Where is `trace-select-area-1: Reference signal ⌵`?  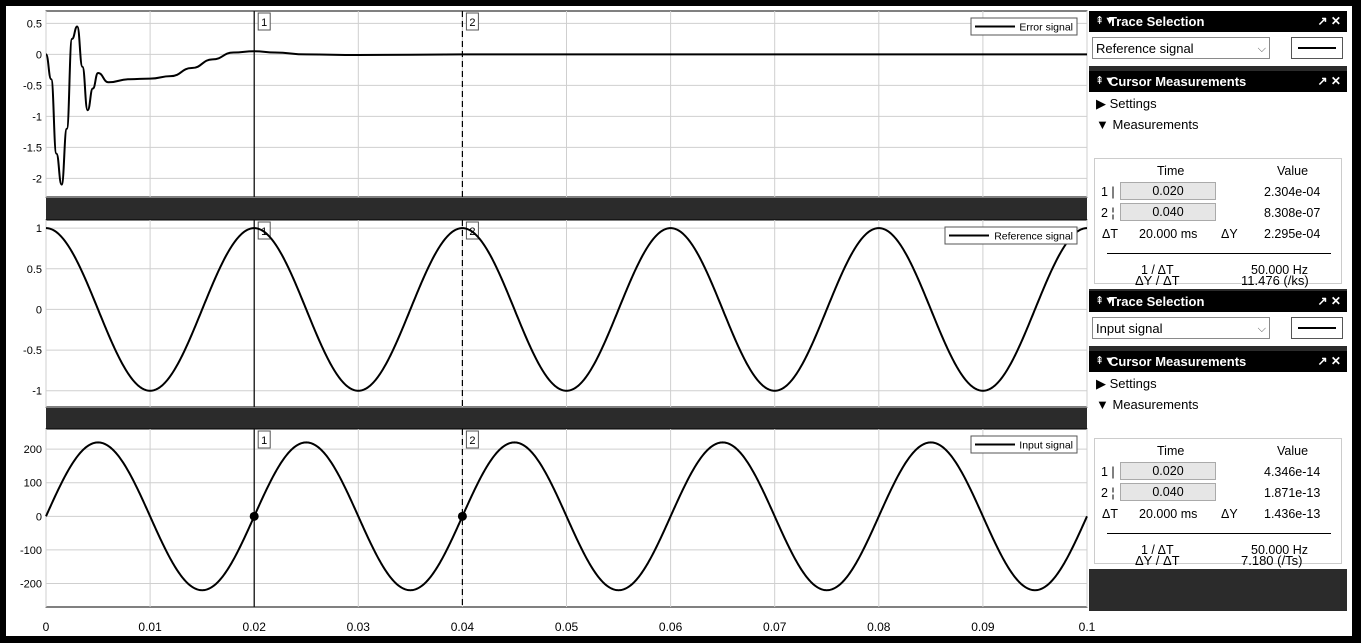 trace-select-area-1: Reference signal ⌵ is located at coordinates (1218, 49).